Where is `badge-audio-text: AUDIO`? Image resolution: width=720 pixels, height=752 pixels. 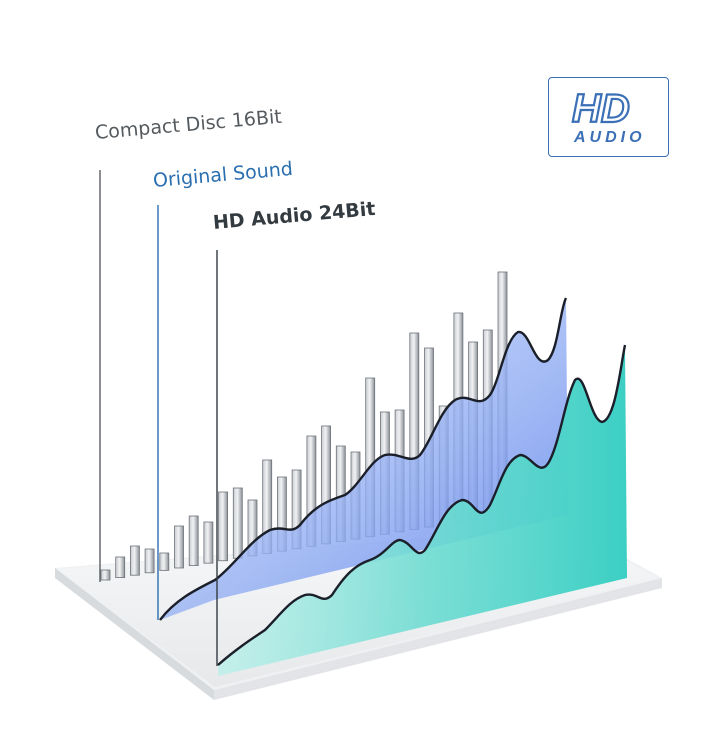 badge-audio-text: AUDIO is located at coordinates (609, 137).